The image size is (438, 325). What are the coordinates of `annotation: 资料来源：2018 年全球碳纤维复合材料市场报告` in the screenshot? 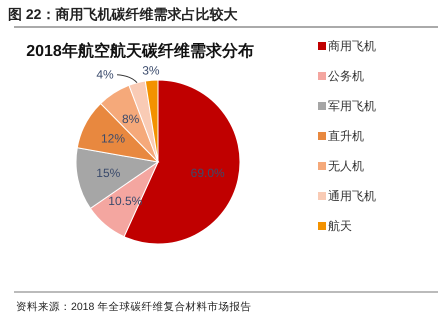 It's located at (134, 307).